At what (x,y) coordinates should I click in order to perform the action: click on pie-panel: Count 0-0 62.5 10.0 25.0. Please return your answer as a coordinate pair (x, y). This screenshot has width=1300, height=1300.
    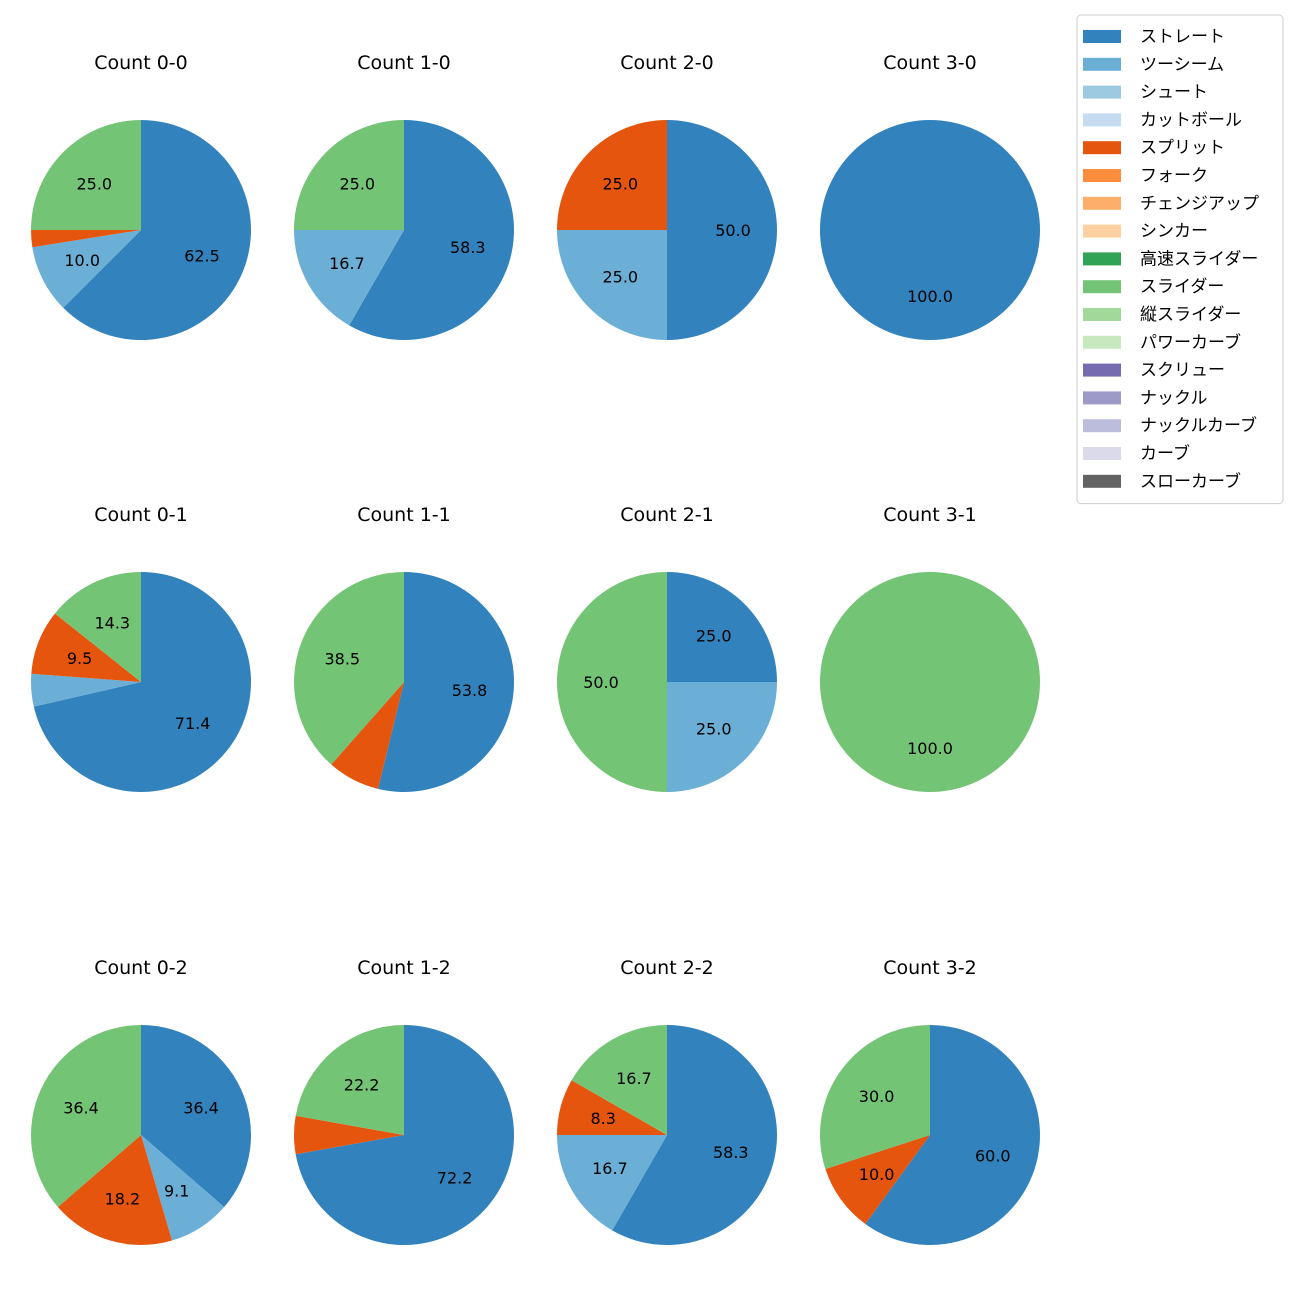
    Looking at the image, I should click on (141, 196).